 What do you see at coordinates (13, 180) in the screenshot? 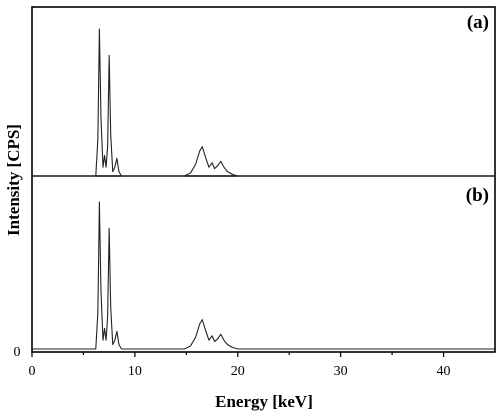
I see `y-axis-title: Intensity [CPS]` at bounding box center [13, 180].